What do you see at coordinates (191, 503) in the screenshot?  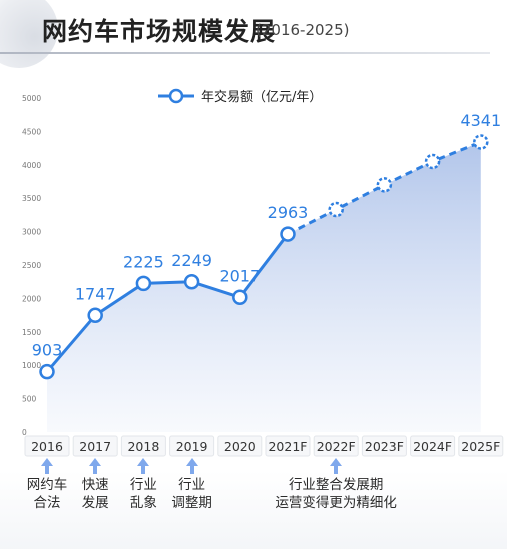 I see `milestone-line2: 调整期` at bounding box center [191, 503].